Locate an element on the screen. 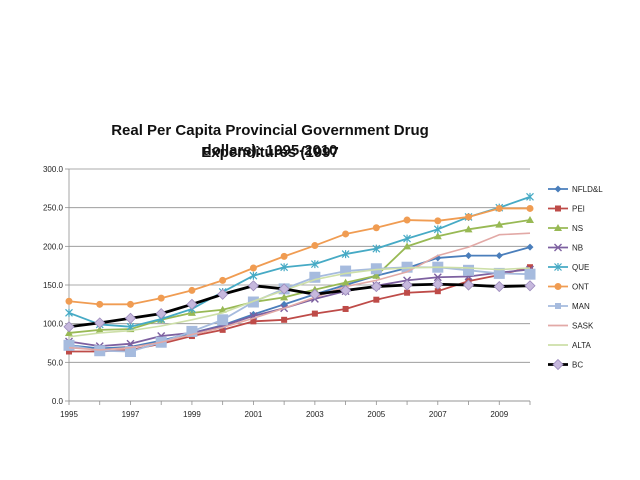 The height and width of the screenshot is (480, 640). legend: NFLD&L PEI NS NB QUE ONT MAN SASK ALTA BC is located at coordinates (575, 278).